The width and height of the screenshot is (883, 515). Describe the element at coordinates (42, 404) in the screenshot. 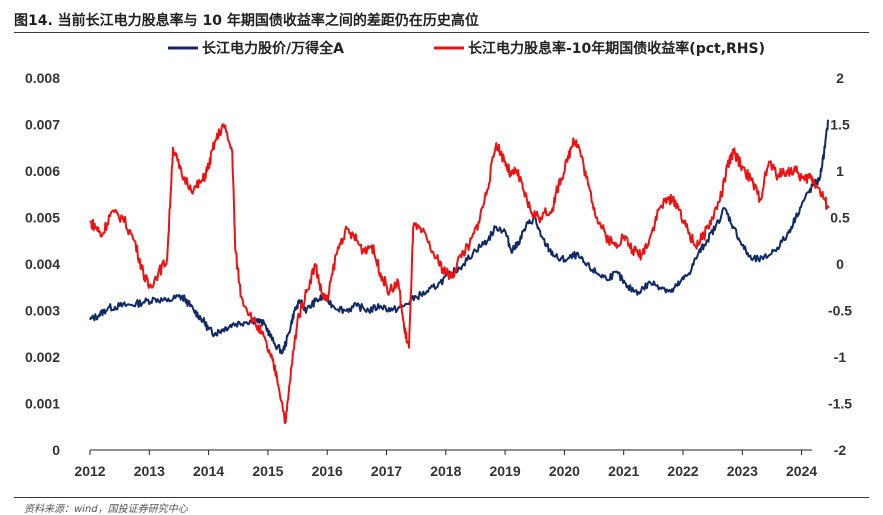

I see `y-left-tick-label: 0.001` at that location.